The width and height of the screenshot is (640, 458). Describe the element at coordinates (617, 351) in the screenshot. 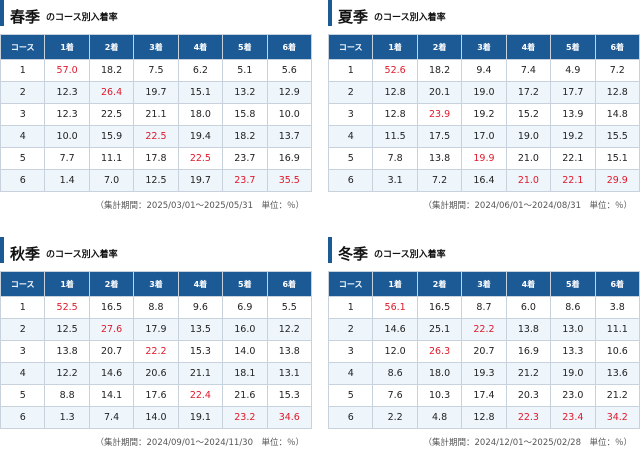

I see `rate-cell: 10.6` at that location.